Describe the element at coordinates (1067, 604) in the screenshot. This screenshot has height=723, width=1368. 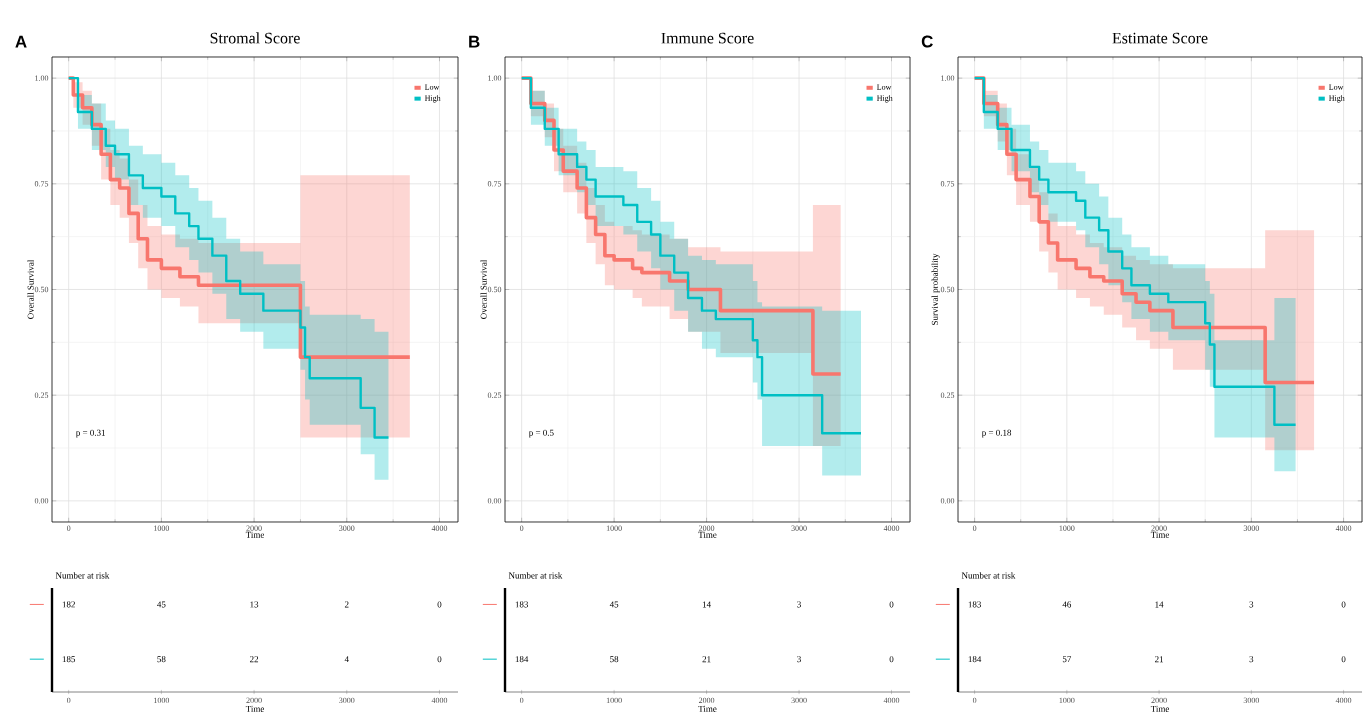
I see `data-label: 46` at that location.